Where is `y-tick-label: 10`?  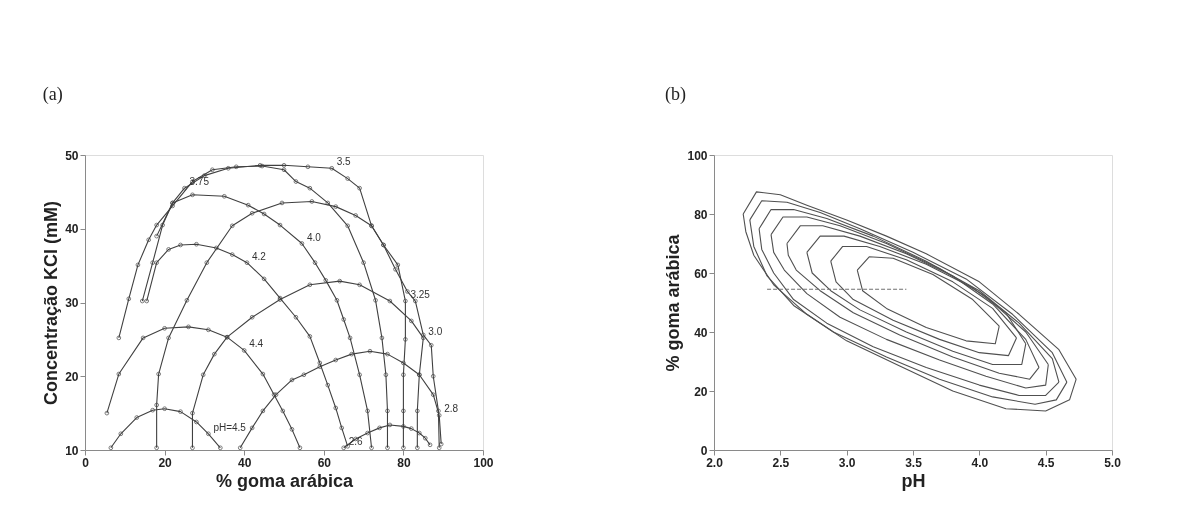
y-tick-label: 10 is located at coordinates (72, 450).